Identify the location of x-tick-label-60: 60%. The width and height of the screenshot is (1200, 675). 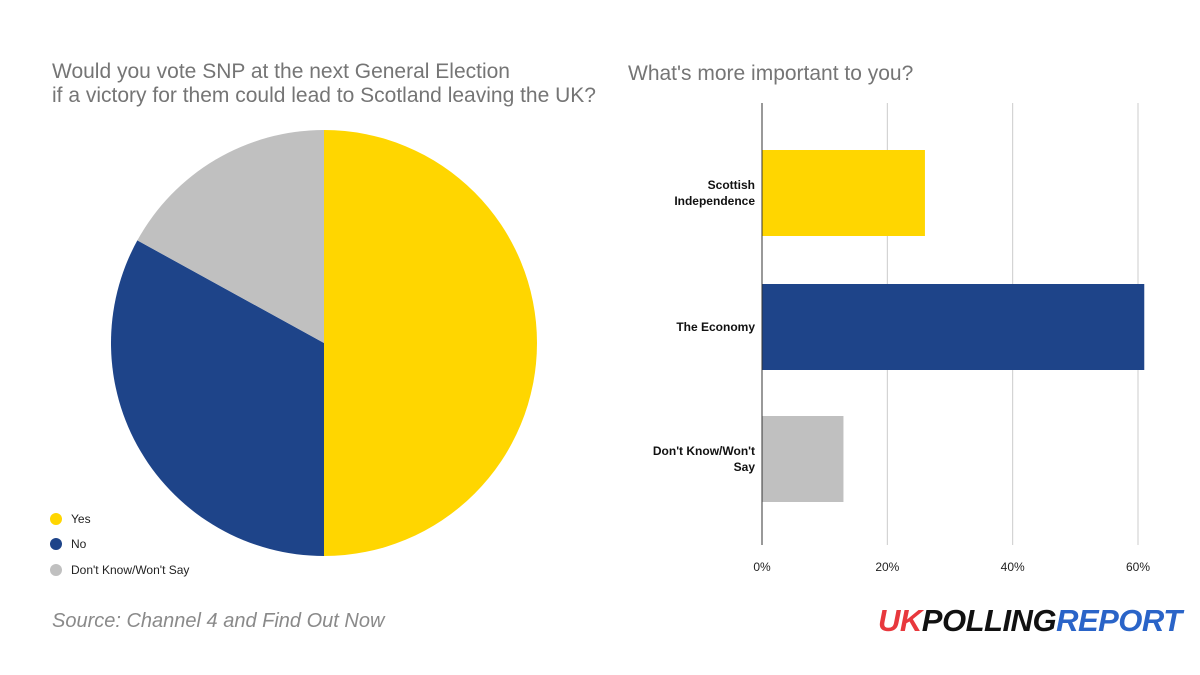
(1138, 567).